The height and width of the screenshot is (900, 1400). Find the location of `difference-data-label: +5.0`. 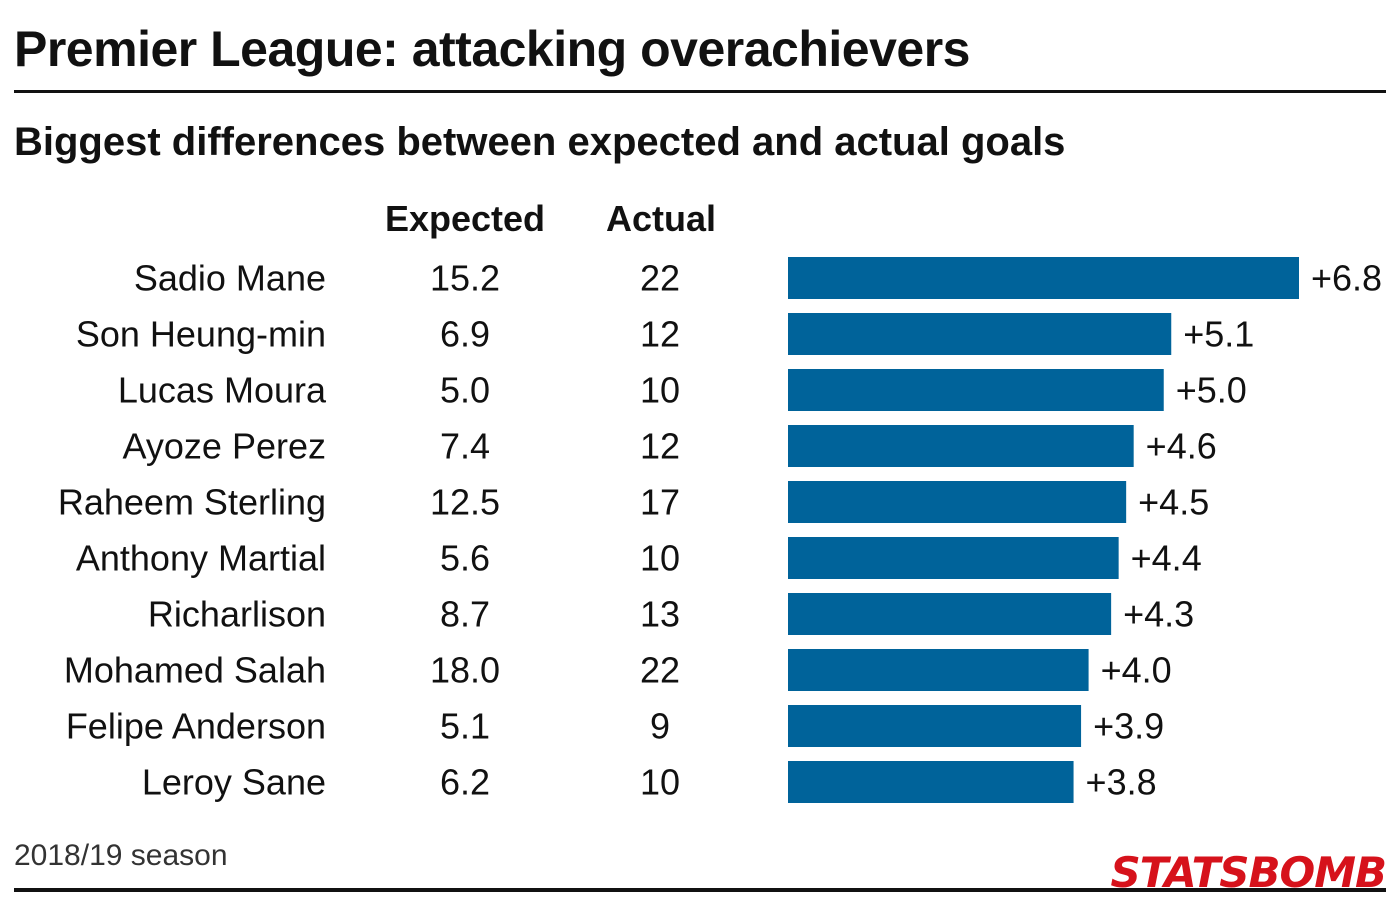

difference-data-label: +5.0 is located at coordinates (1211, 390).